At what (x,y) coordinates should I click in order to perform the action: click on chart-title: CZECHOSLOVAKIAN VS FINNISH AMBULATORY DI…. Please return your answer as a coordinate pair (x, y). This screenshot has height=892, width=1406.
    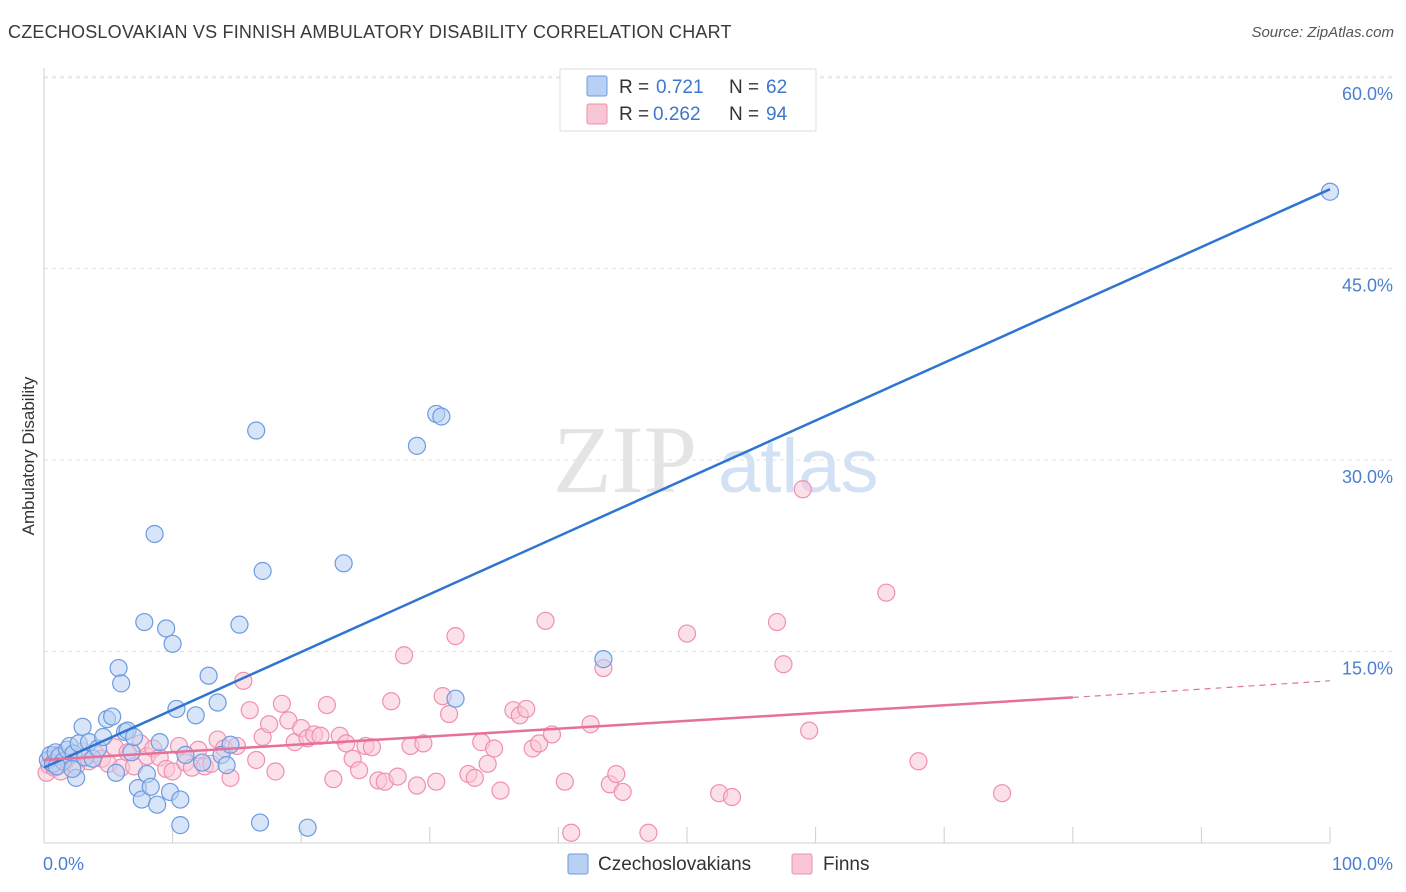
    Looking at the image, I should click on (370, 32).